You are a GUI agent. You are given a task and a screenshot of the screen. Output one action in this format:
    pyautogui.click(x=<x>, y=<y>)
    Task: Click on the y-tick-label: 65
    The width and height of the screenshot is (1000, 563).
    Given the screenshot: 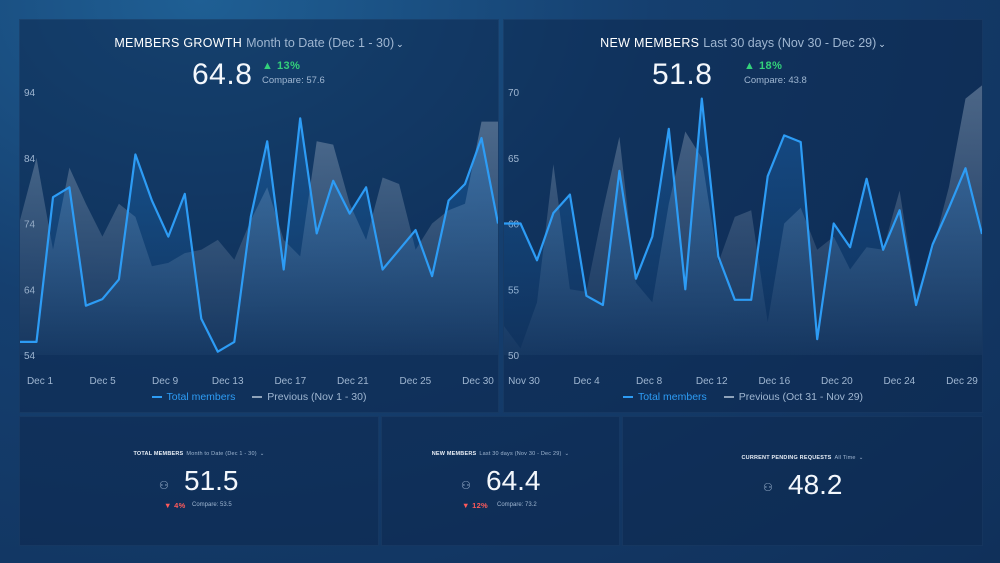 What is the action you would take?
    pyautogui.click(x=514, y=159)
    